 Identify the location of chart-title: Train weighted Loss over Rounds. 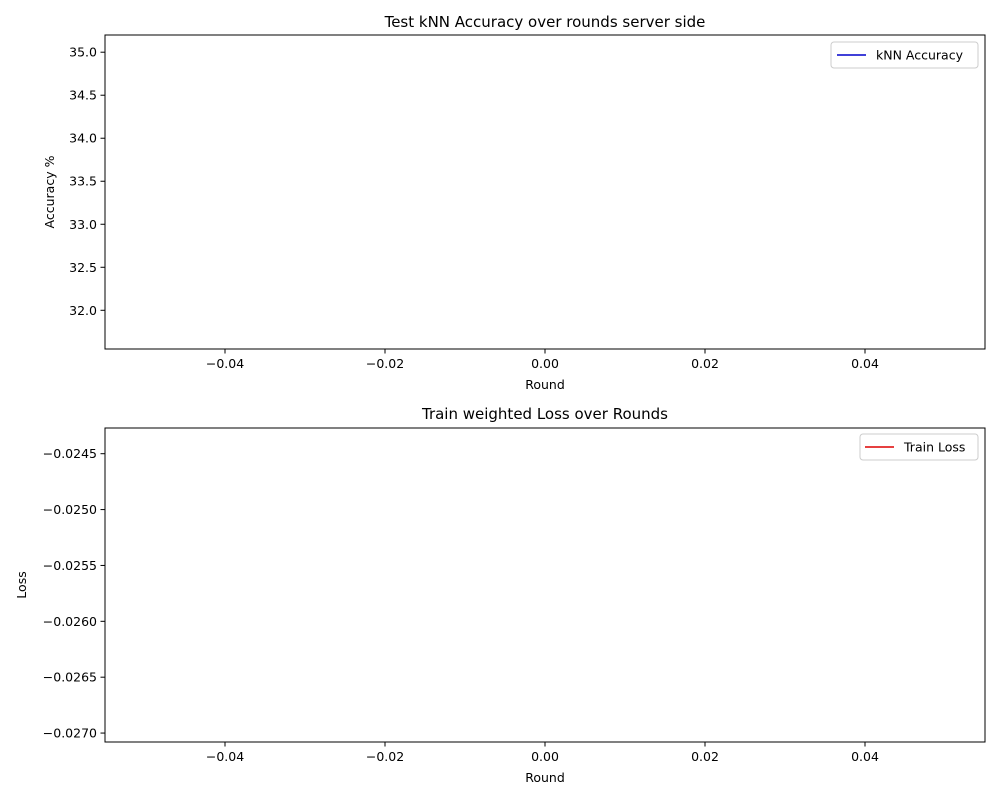
(544, 414).